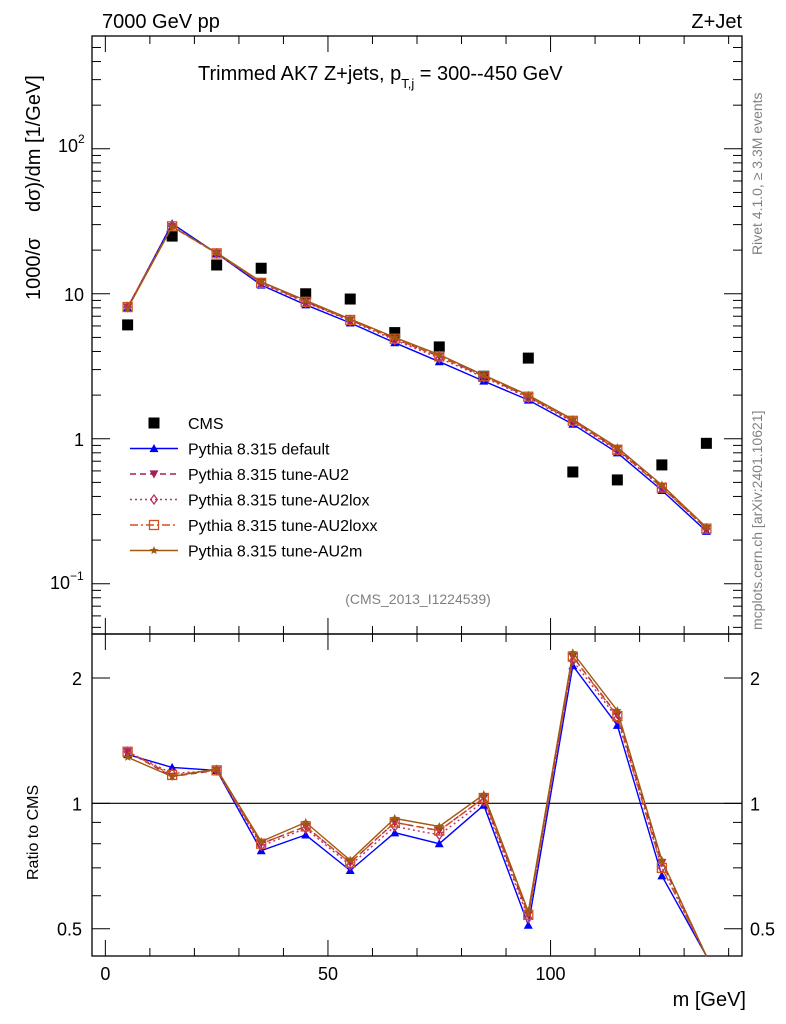 This screenshot has width=786, height=1024. What do you see at coordinates (69, 930) in the screenshot?
I see `ratio-y-tick-label: 0.5` at bounding box center [69, 930].